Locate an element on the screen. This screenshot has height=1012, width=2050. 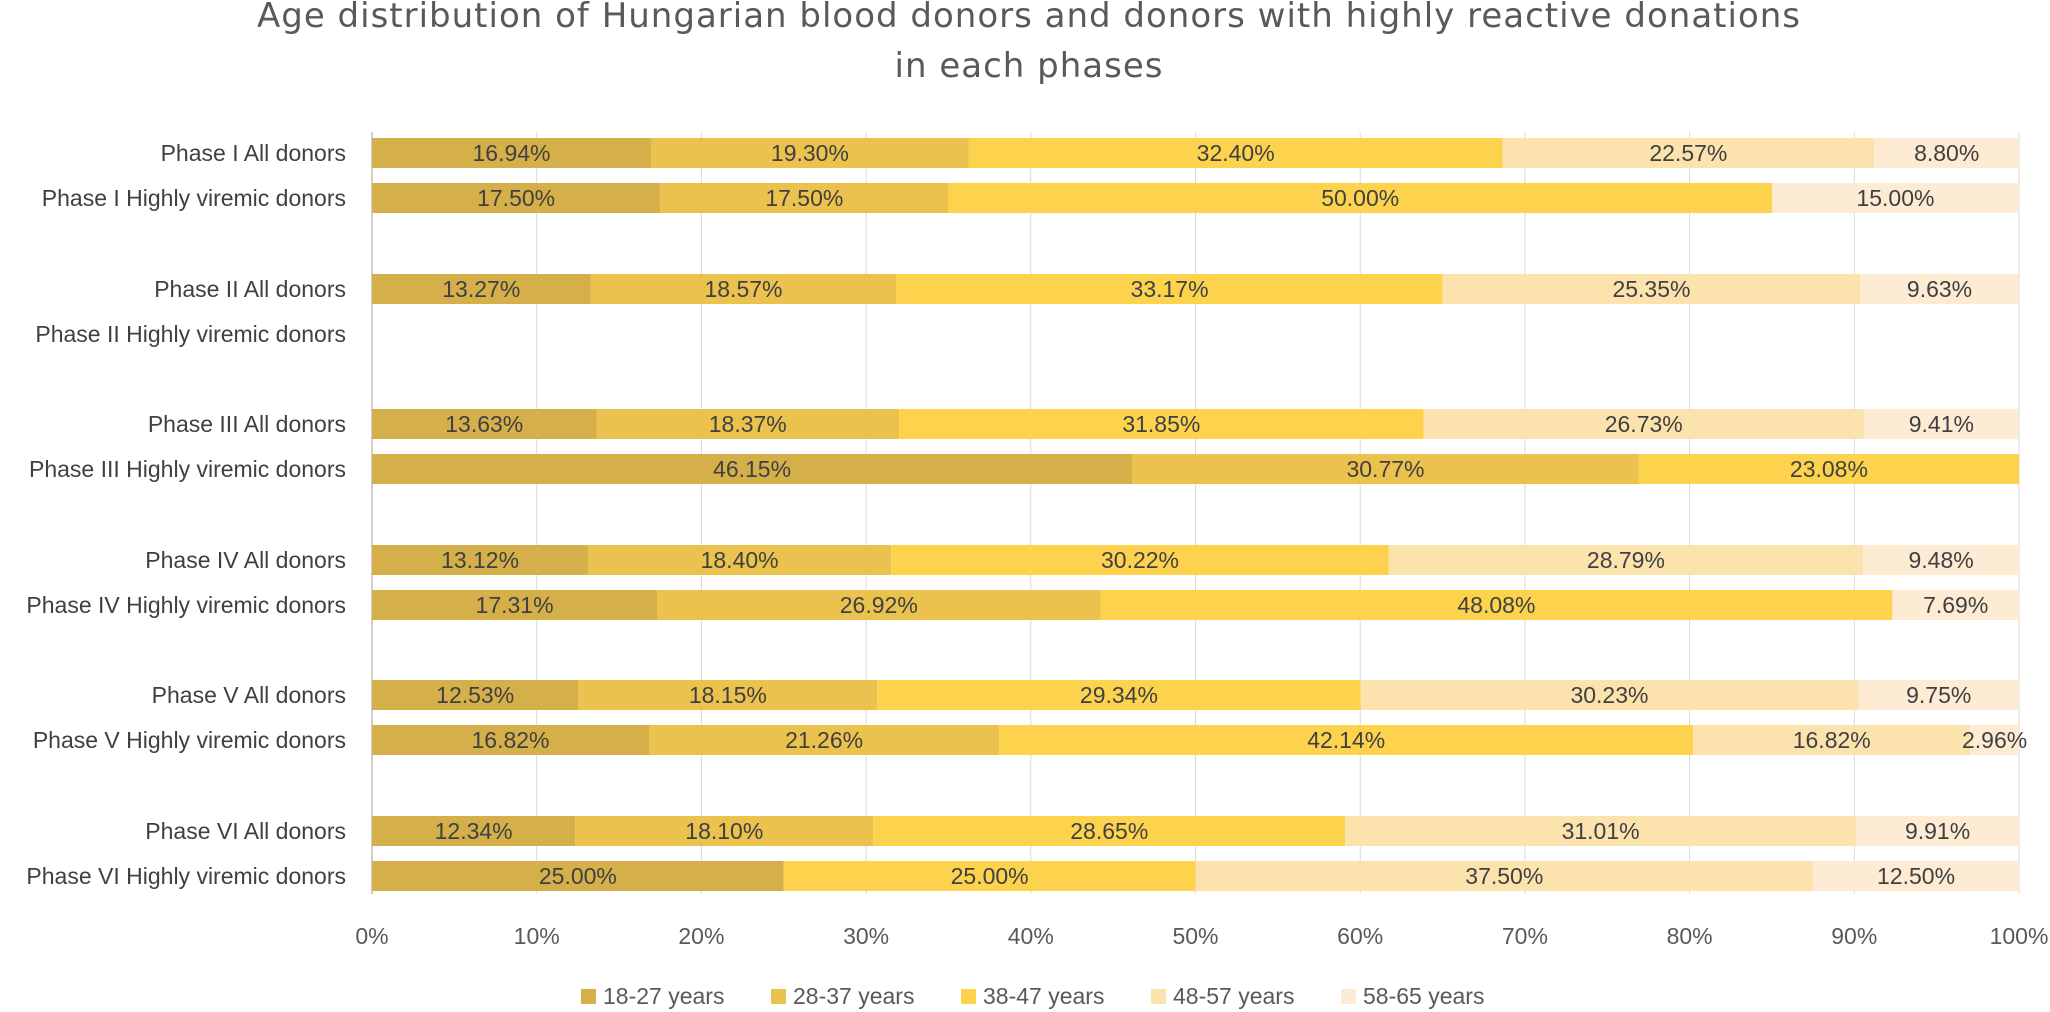
category-label: Phase I Highly viremic donors is located at coordinates (194, 198).